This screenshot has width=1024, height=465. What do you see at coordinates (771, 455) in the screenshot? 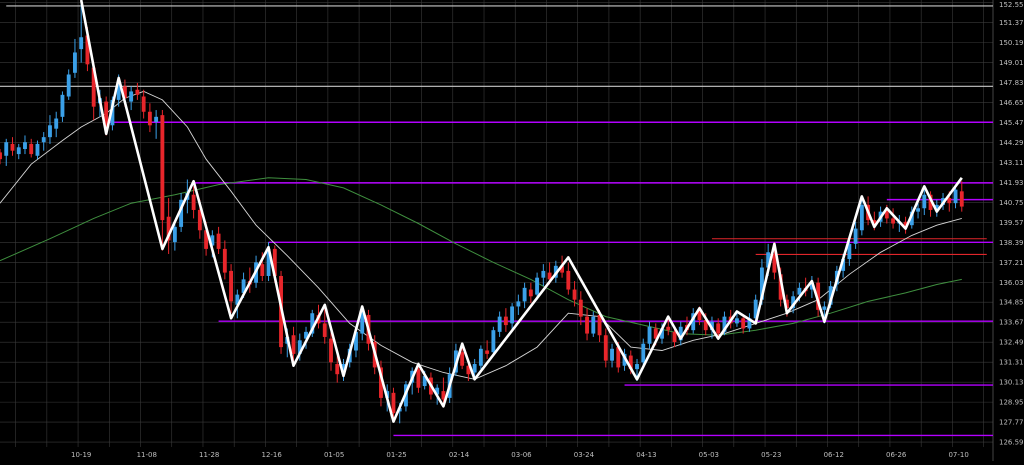
I see `x-tick-label: 05-23` at bounding box center [771, 455].